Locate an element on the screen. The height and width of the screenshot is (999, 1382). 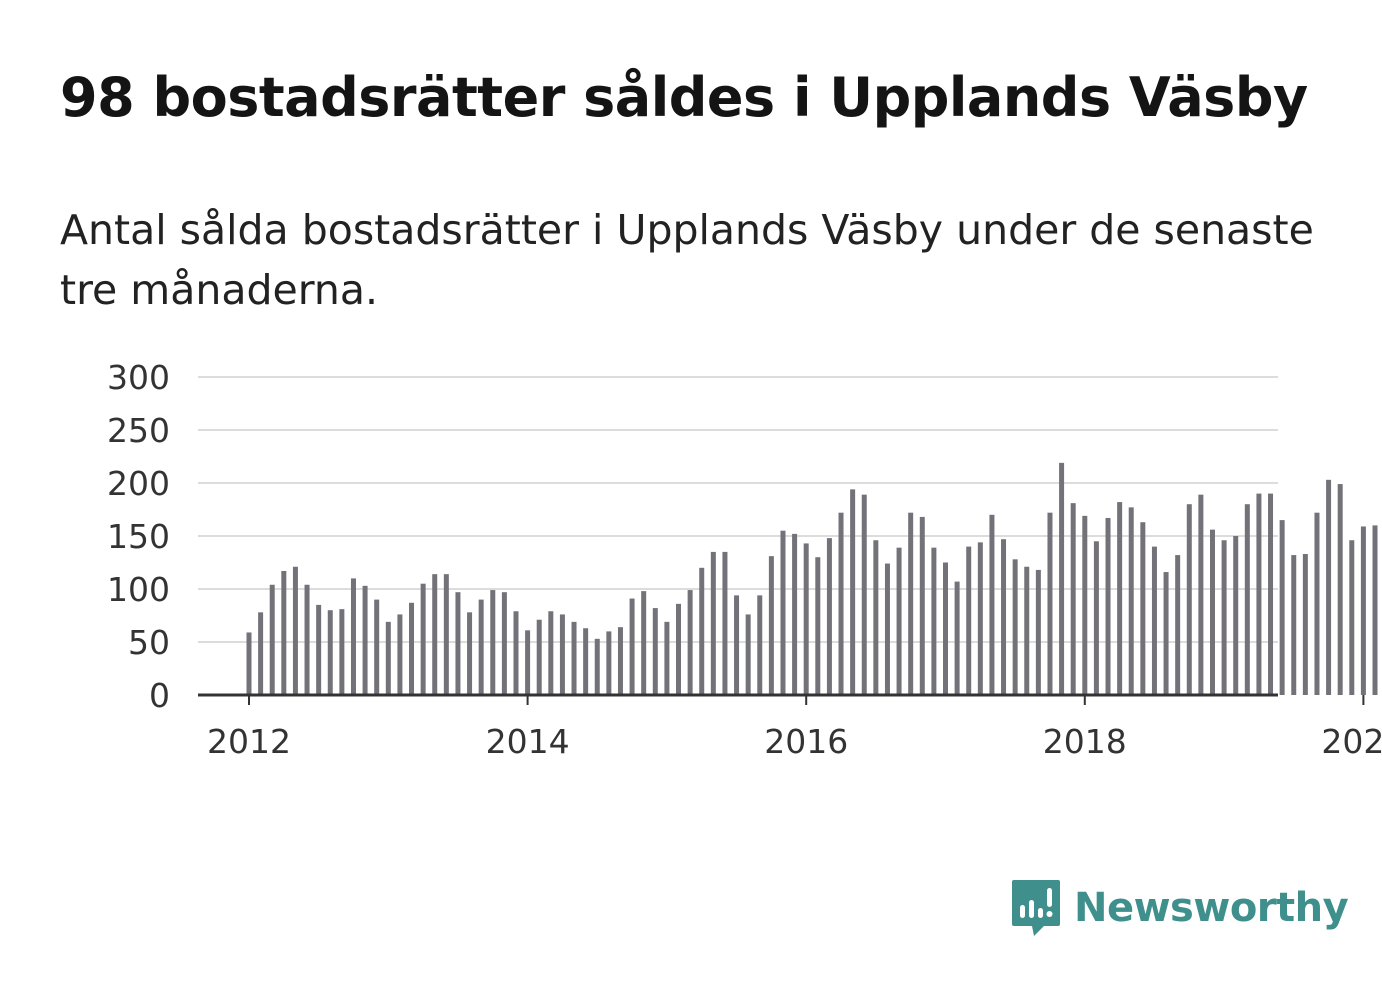
newsworthy-logo-icon is located at coordinates (1036, 908).